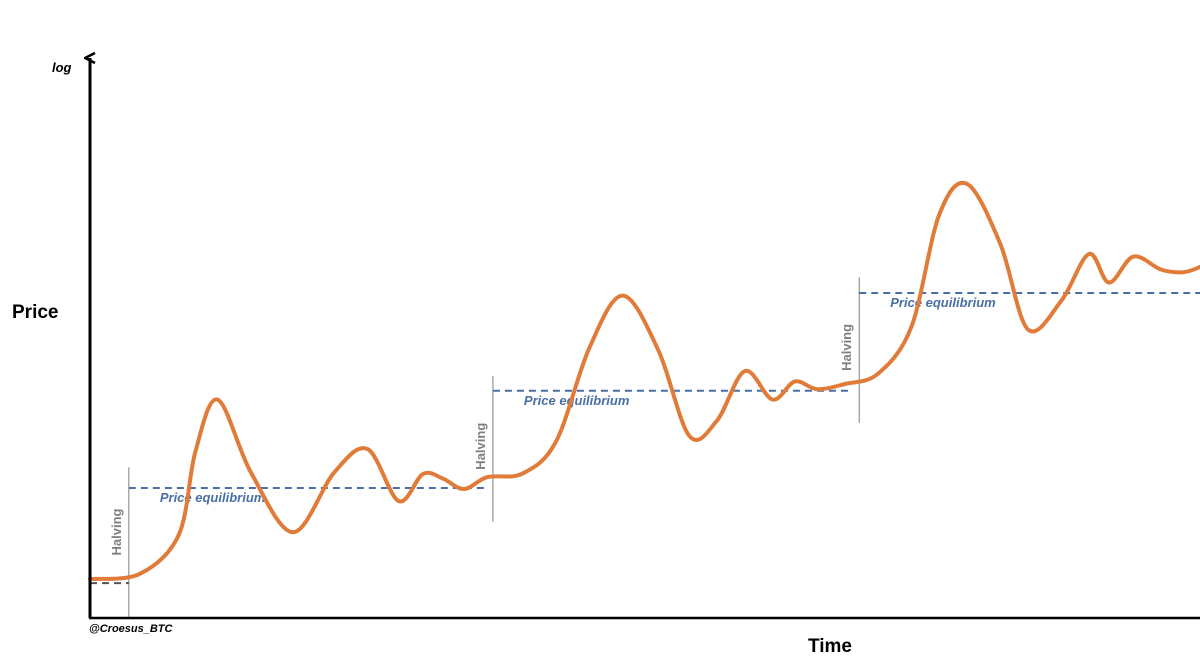 The height and width of the screenshot is (670, 1200). Describe the element at coordinates (35, 312) in the screenshot. I see `y-axis-label: Price` at that location.